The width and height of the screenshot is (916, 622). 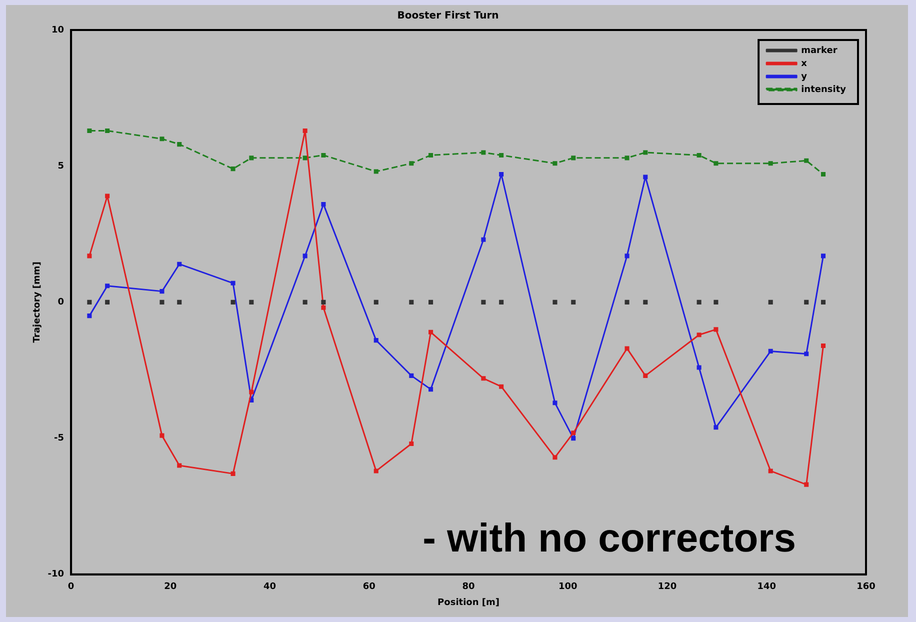 What do you see at coordinates (448, 16) in the screenshot?
I see `chart-title: Booster First Turn` at bounding box center [448, 16].